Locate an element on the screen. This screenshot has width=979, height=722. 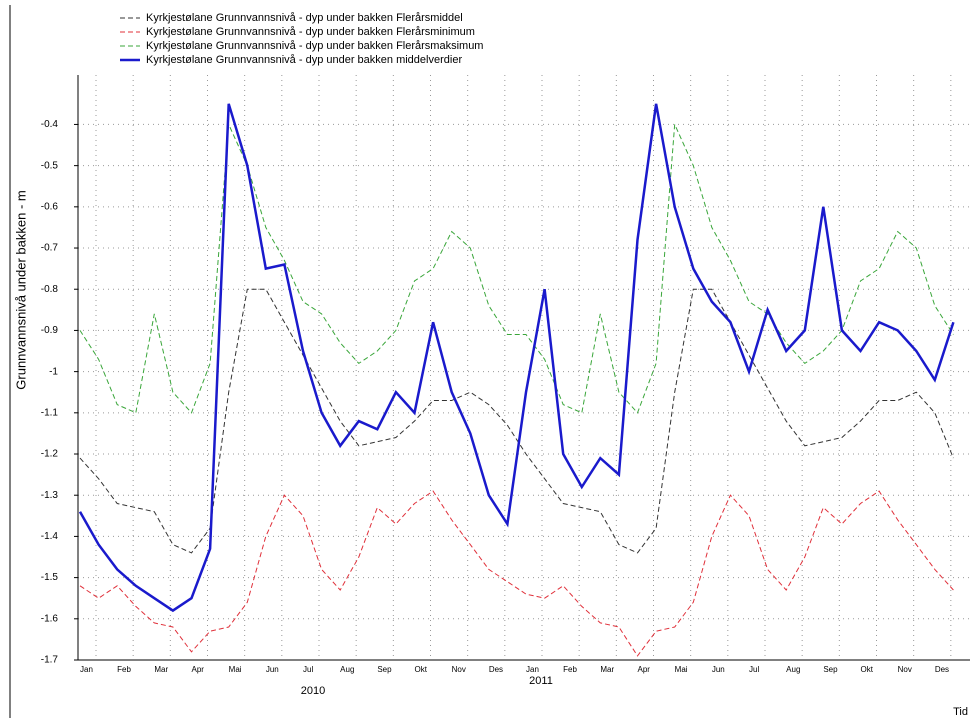
y-tick-label: -1 is located at coordinates (53, 371).